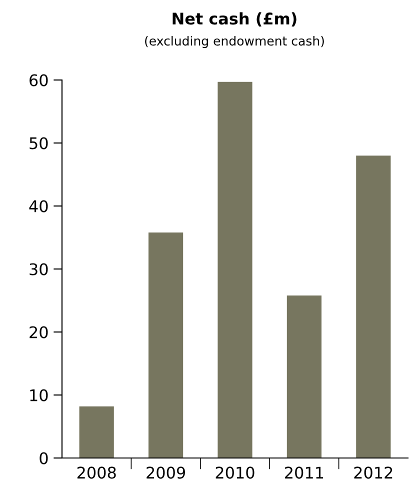 The width and height of the screenshot is (409, 489). Describe the element at coordinates (39, 269) in the screenshot. I see `y-tick-label: 30` at that location.